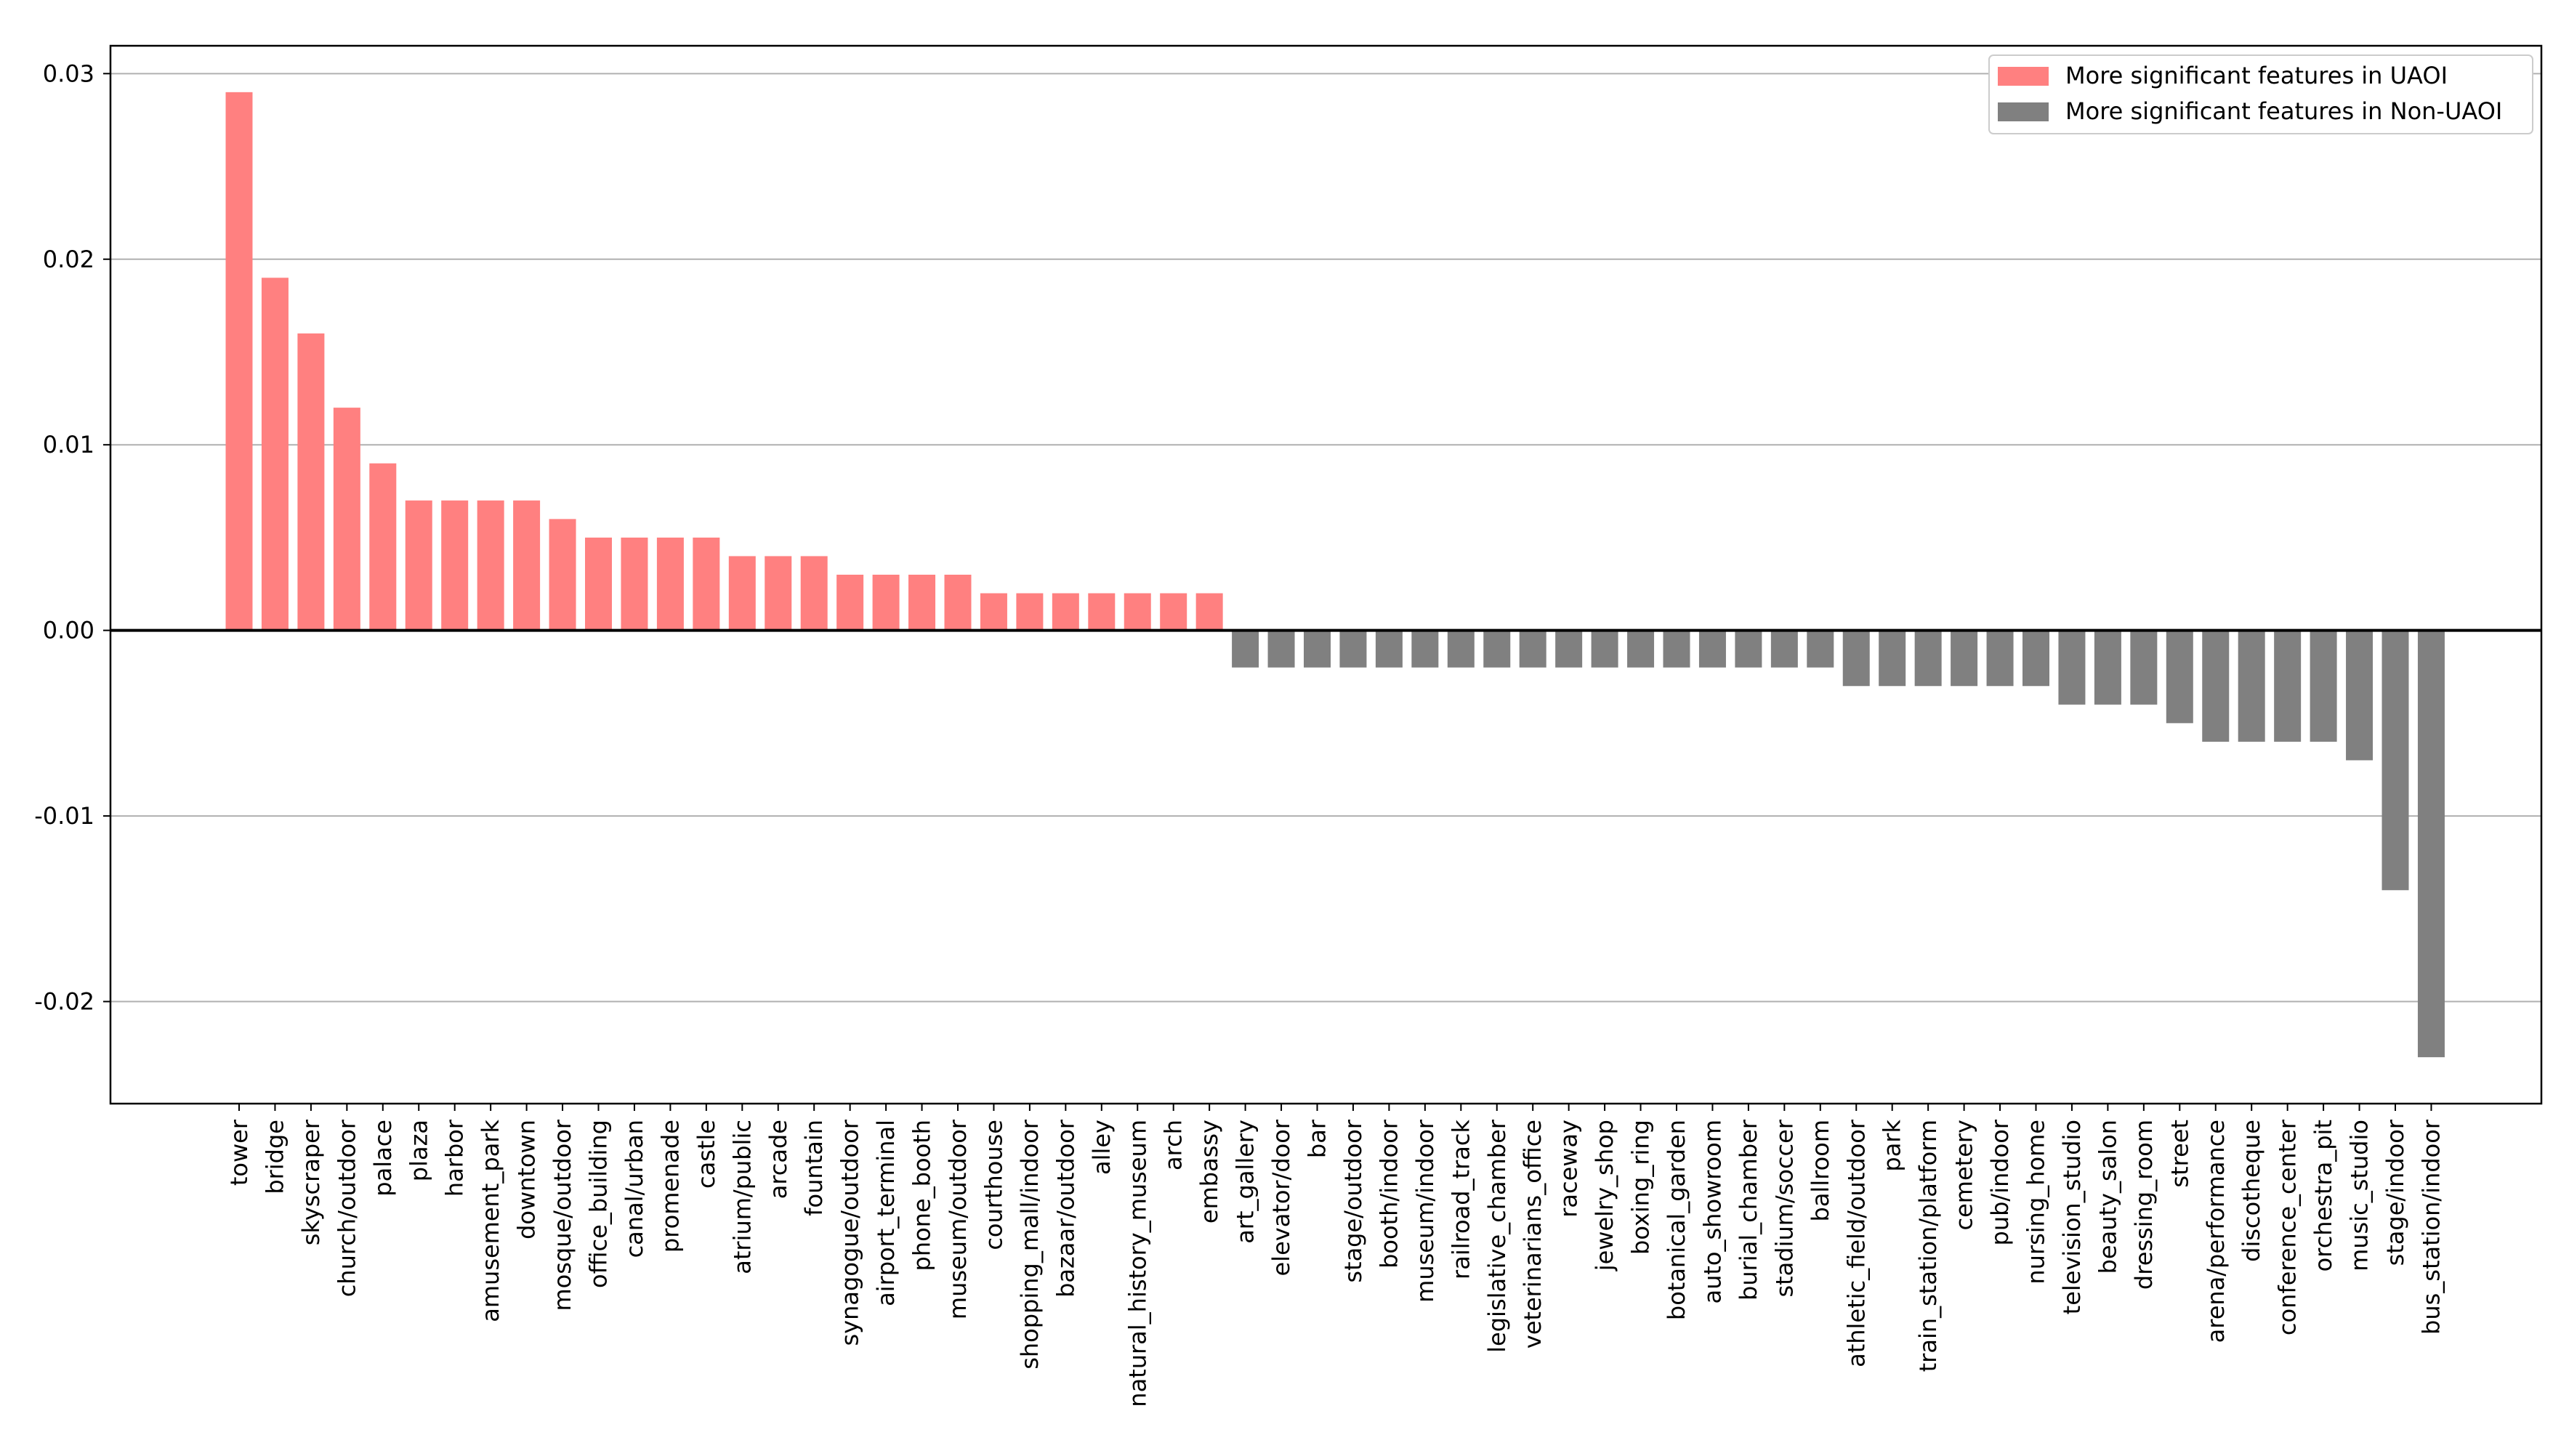 The height and width of the screenshot is (1456, 2569). What do you see at coordinates (922, 603) in the screenshot?
I see `bar-phone-booth` at bounding box center [922, 603].